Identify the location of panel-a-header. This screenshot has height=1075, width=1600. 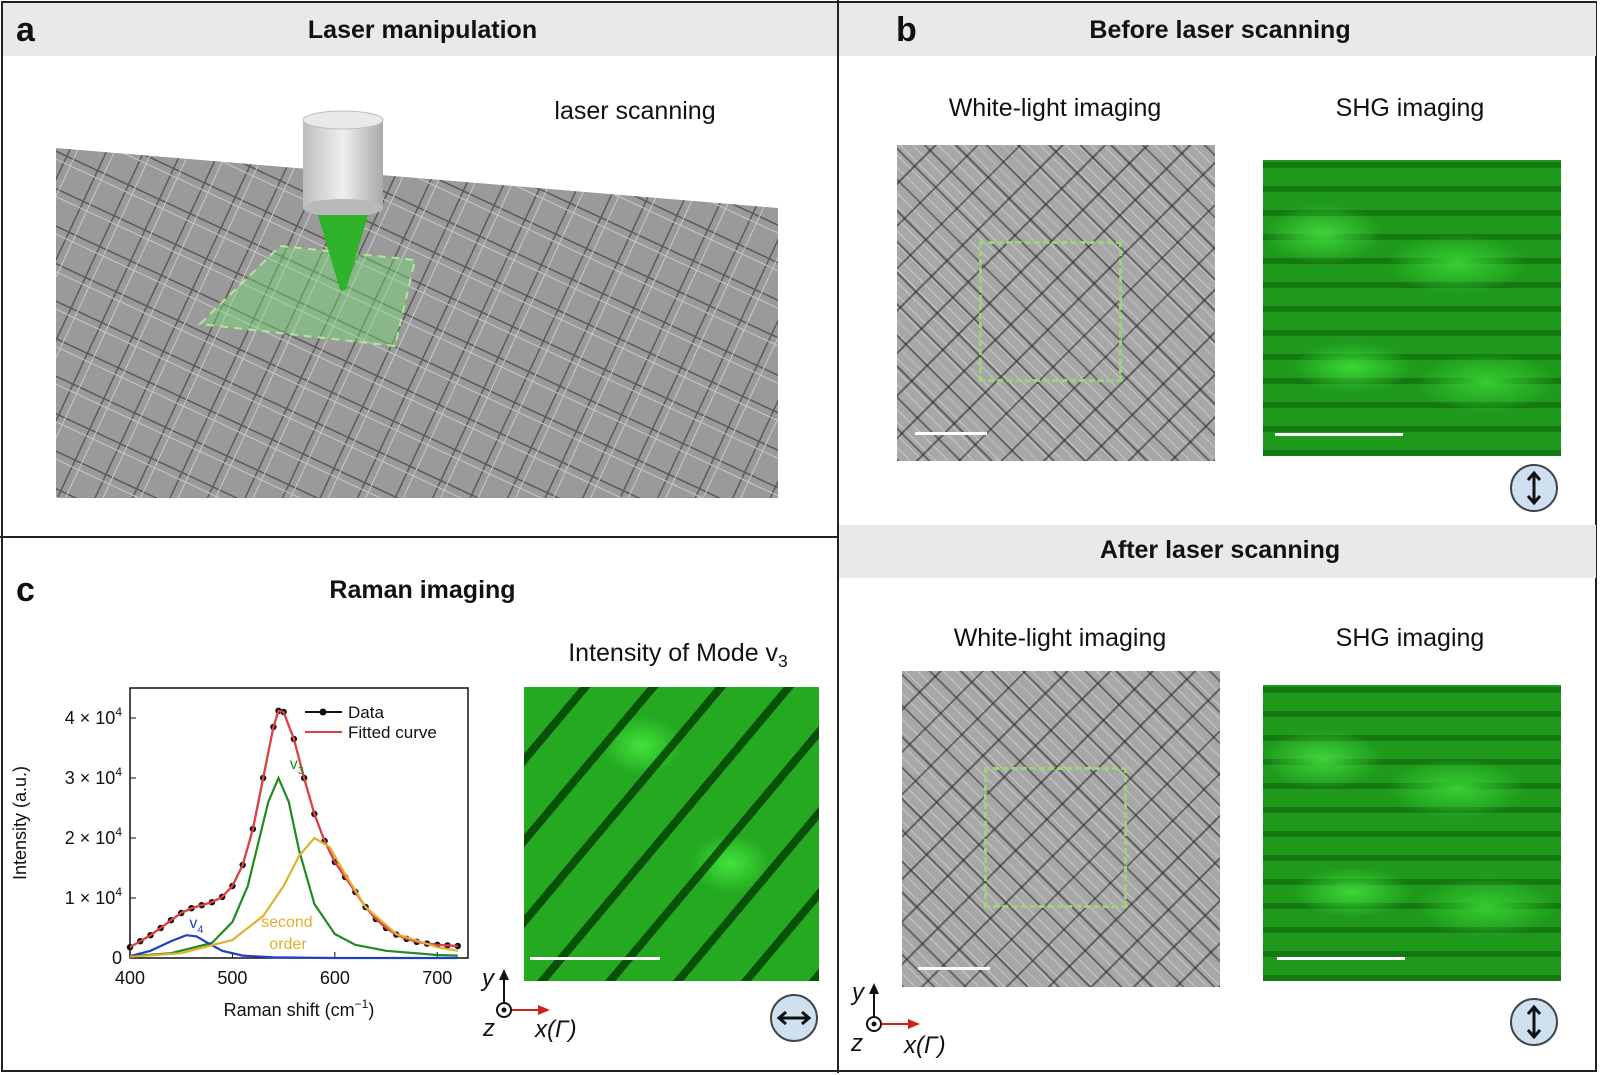
(420, 29).